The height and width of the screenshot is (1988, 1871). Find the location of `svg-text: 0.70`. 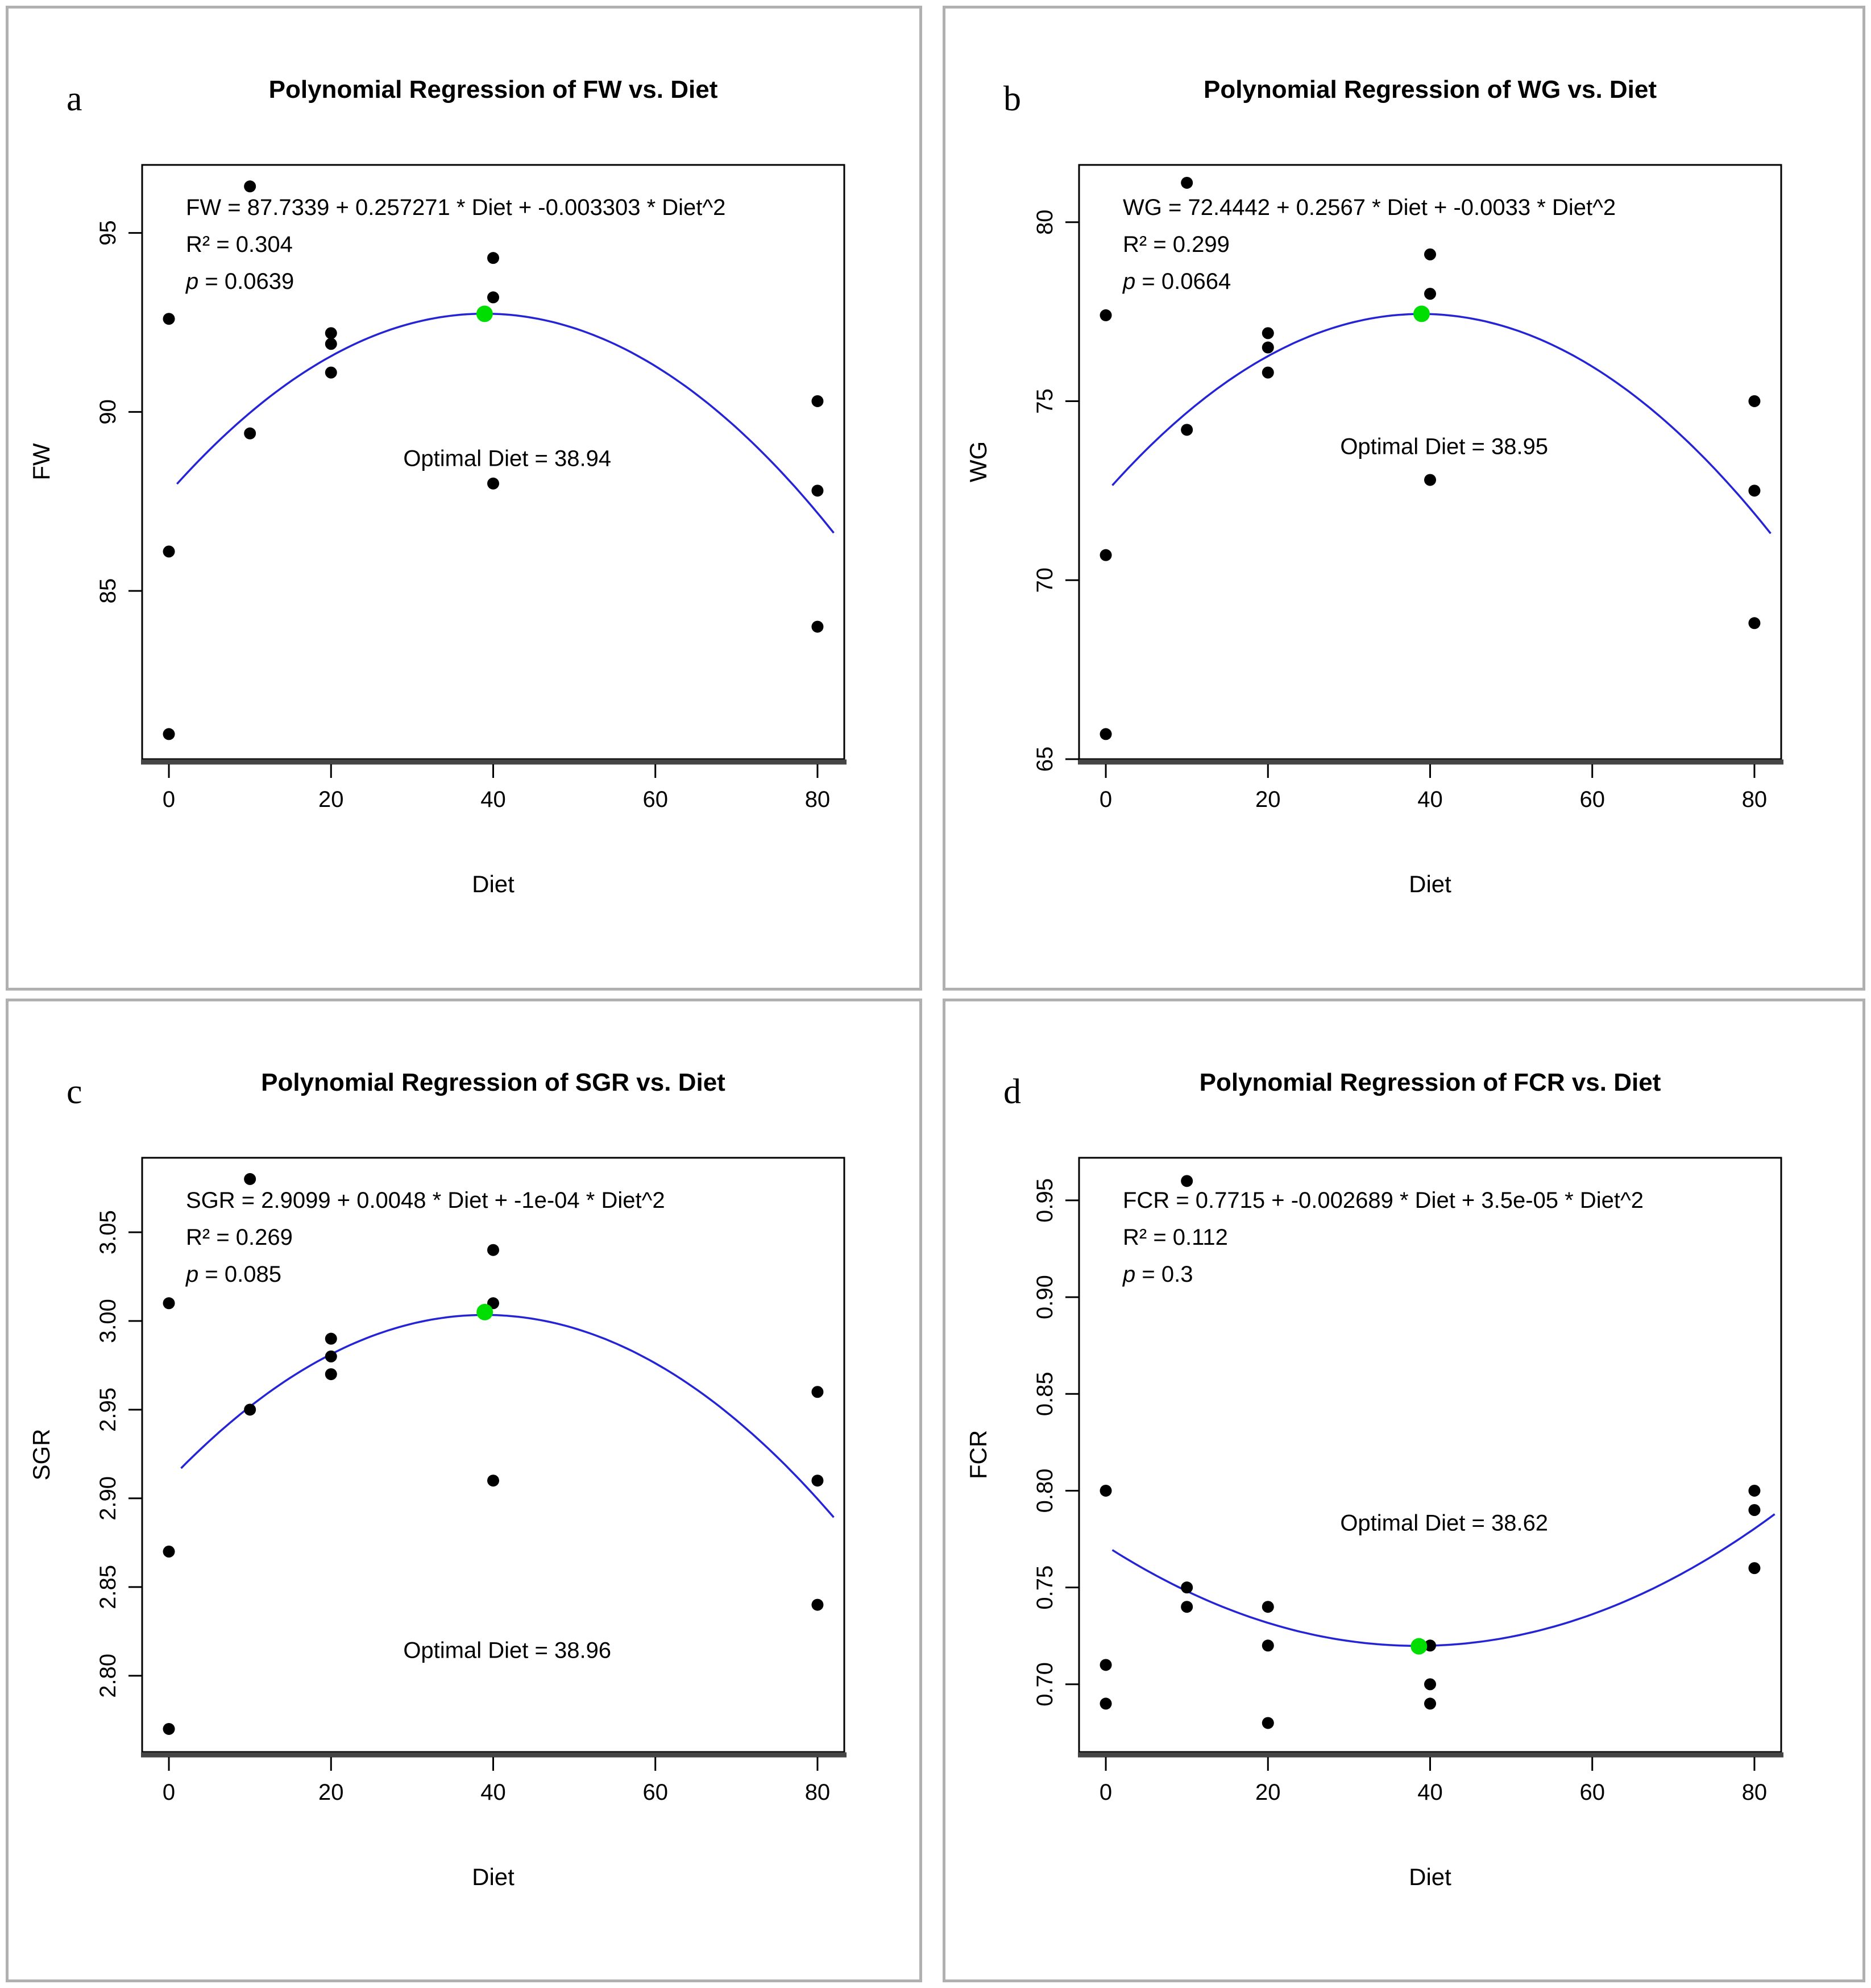

svg-text: 0.70 is located at coordinates (1044, 1684).